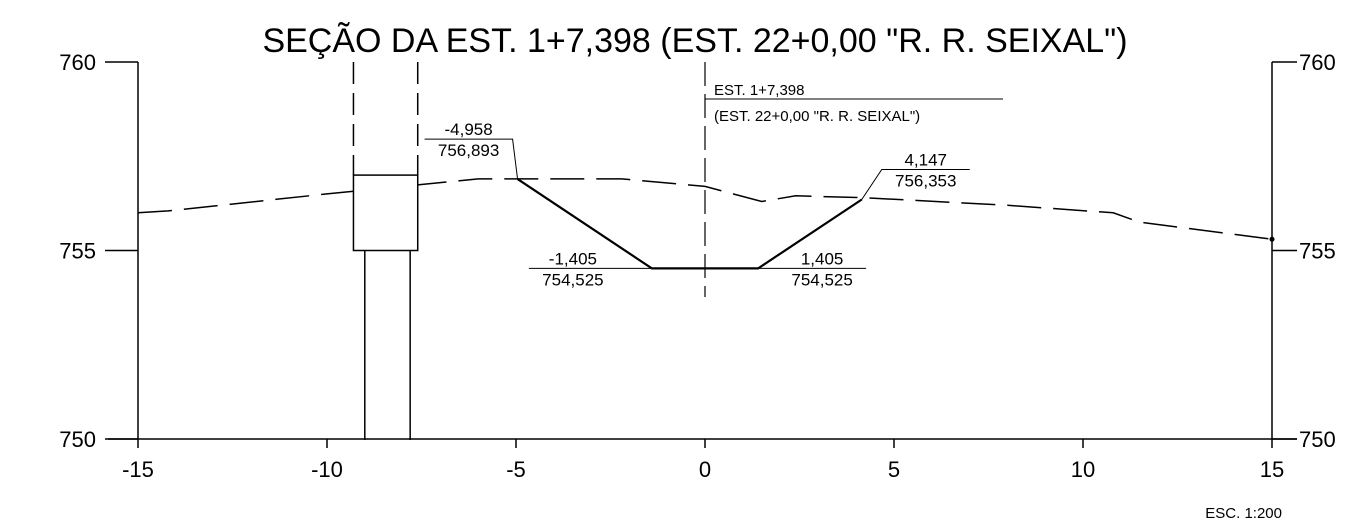 This screenshot has height=531, width=1362. Describe the element at coordinates (573, 258) in the screenshot. I see `offset-label: -1,405` at that location.